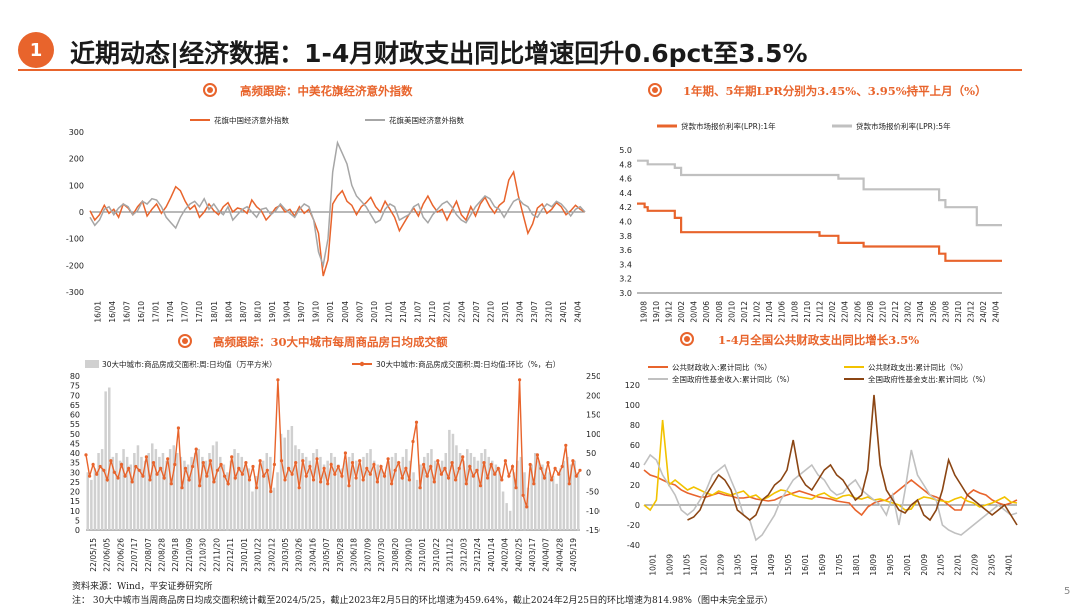 The height and width of the screenshot is (608, 1080). Describe the element at coordinates (345, 312) in the screenshot. I see `x-tick-label: 20/04` at that location.